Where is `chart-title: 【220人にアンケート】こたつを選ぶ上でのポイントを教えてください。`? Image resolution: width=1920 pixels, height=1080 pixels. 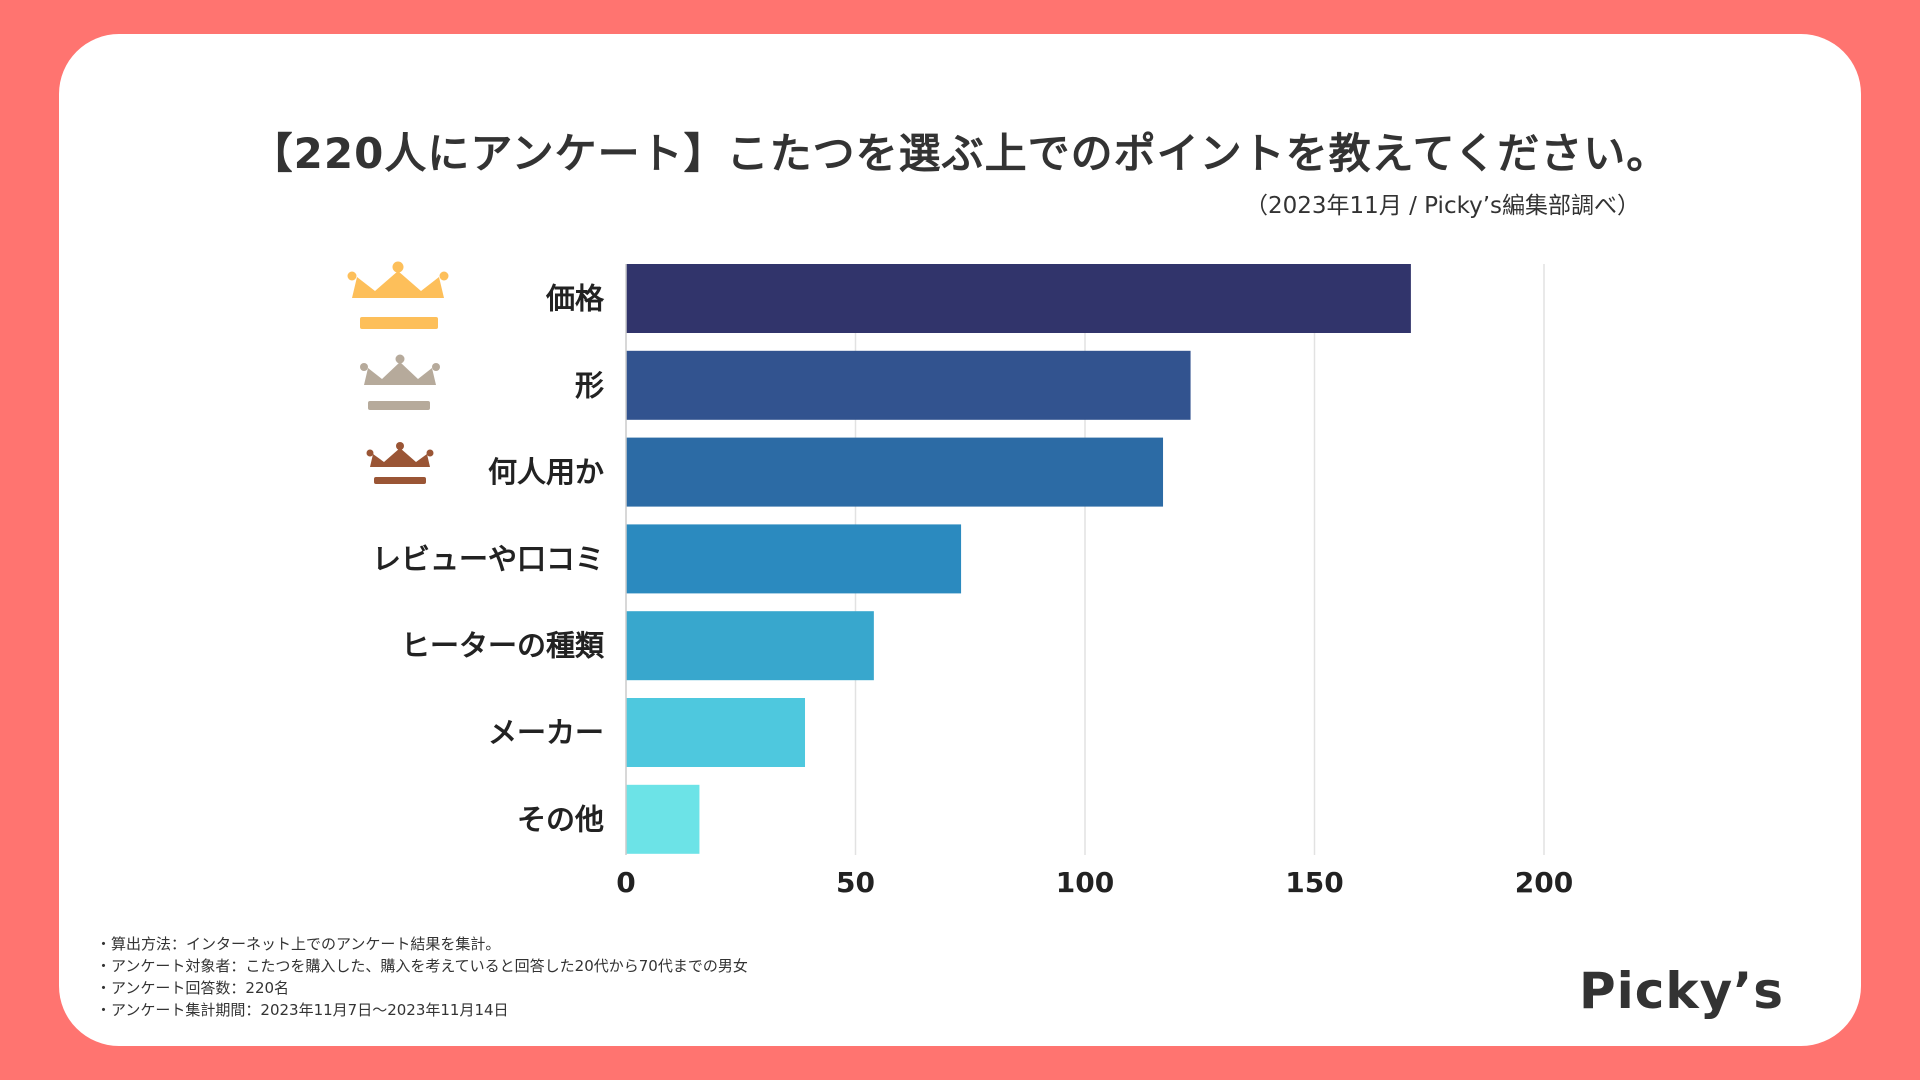
chart-title: 【220人にアンケート】こたつを選ぶ上でのポイントを教えてください。 is located at coordinates (960, 153).